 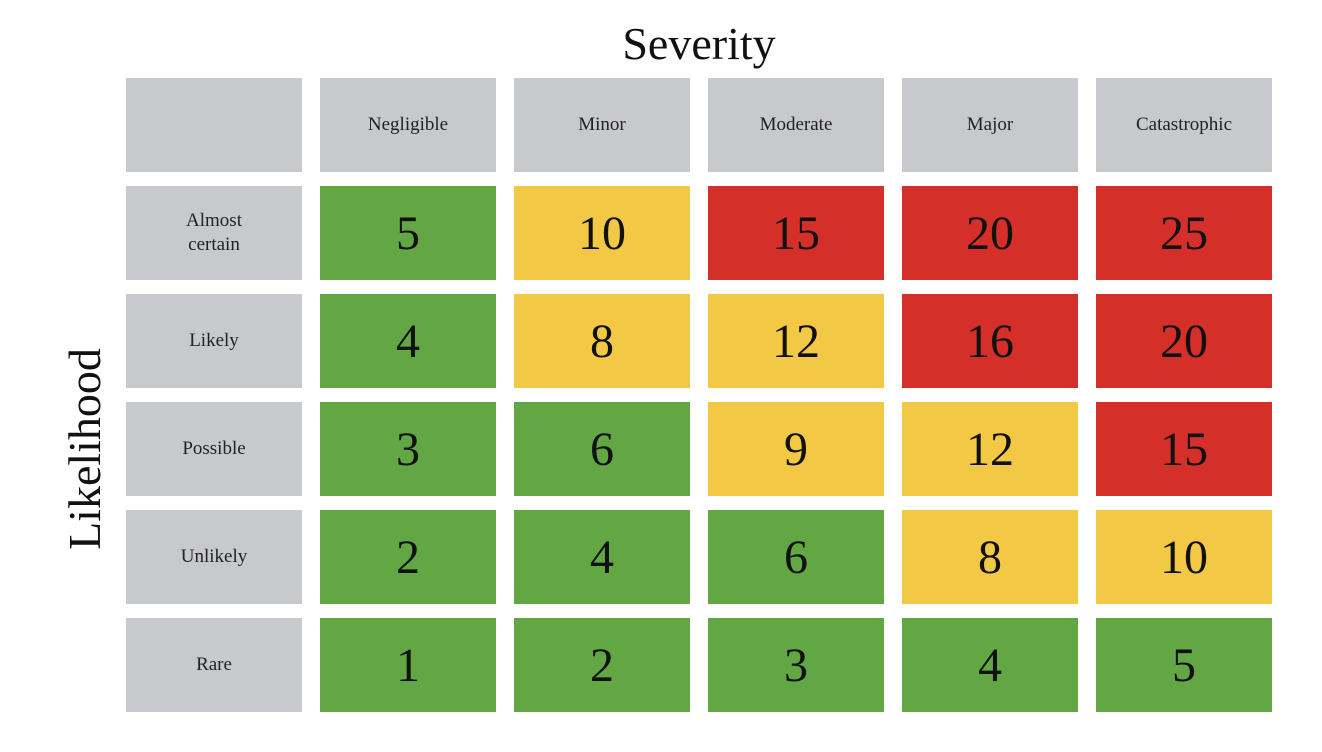 I want to click on risk-cell-high: 16, so click(x=990, y=341).